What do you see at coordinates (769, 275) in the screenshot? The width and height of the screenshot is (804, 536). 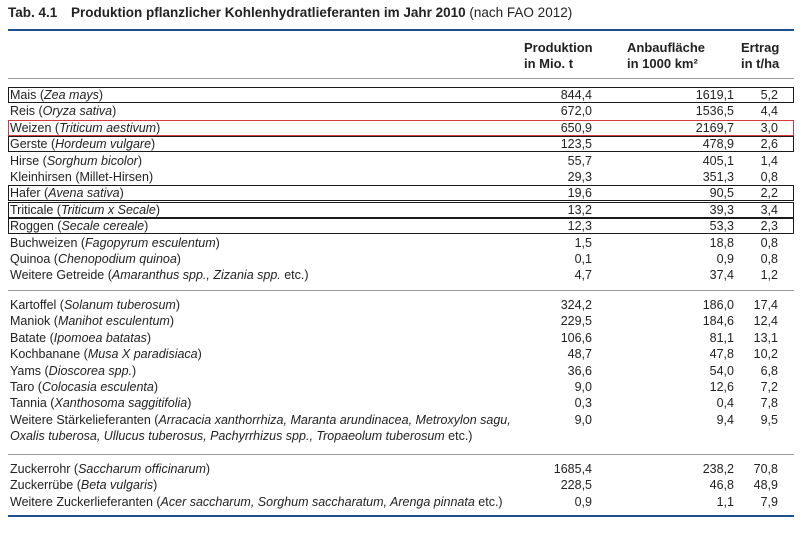 I see `yield-value: 1,2` at bounding box center [769, 275].